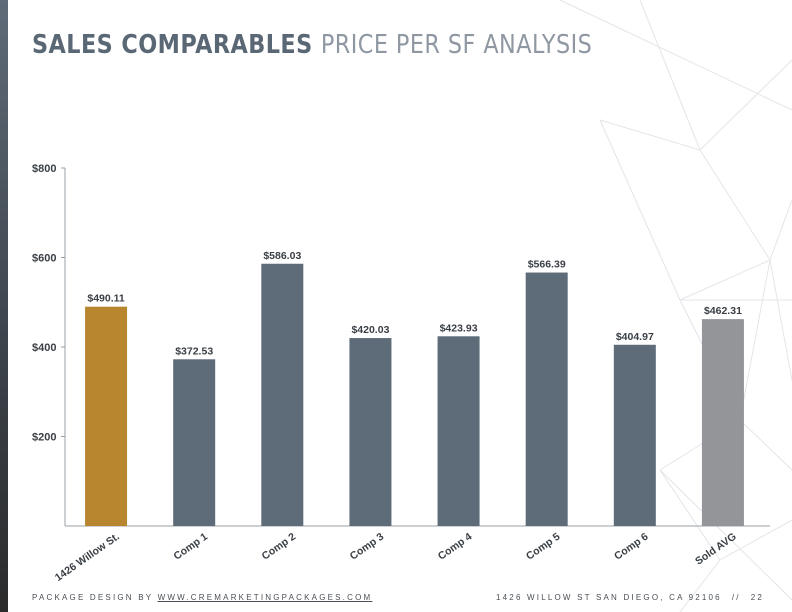 Image resolution: width=792 pixels, height=612 pixels. I want to click on page-number: 22, so click(757, 597).